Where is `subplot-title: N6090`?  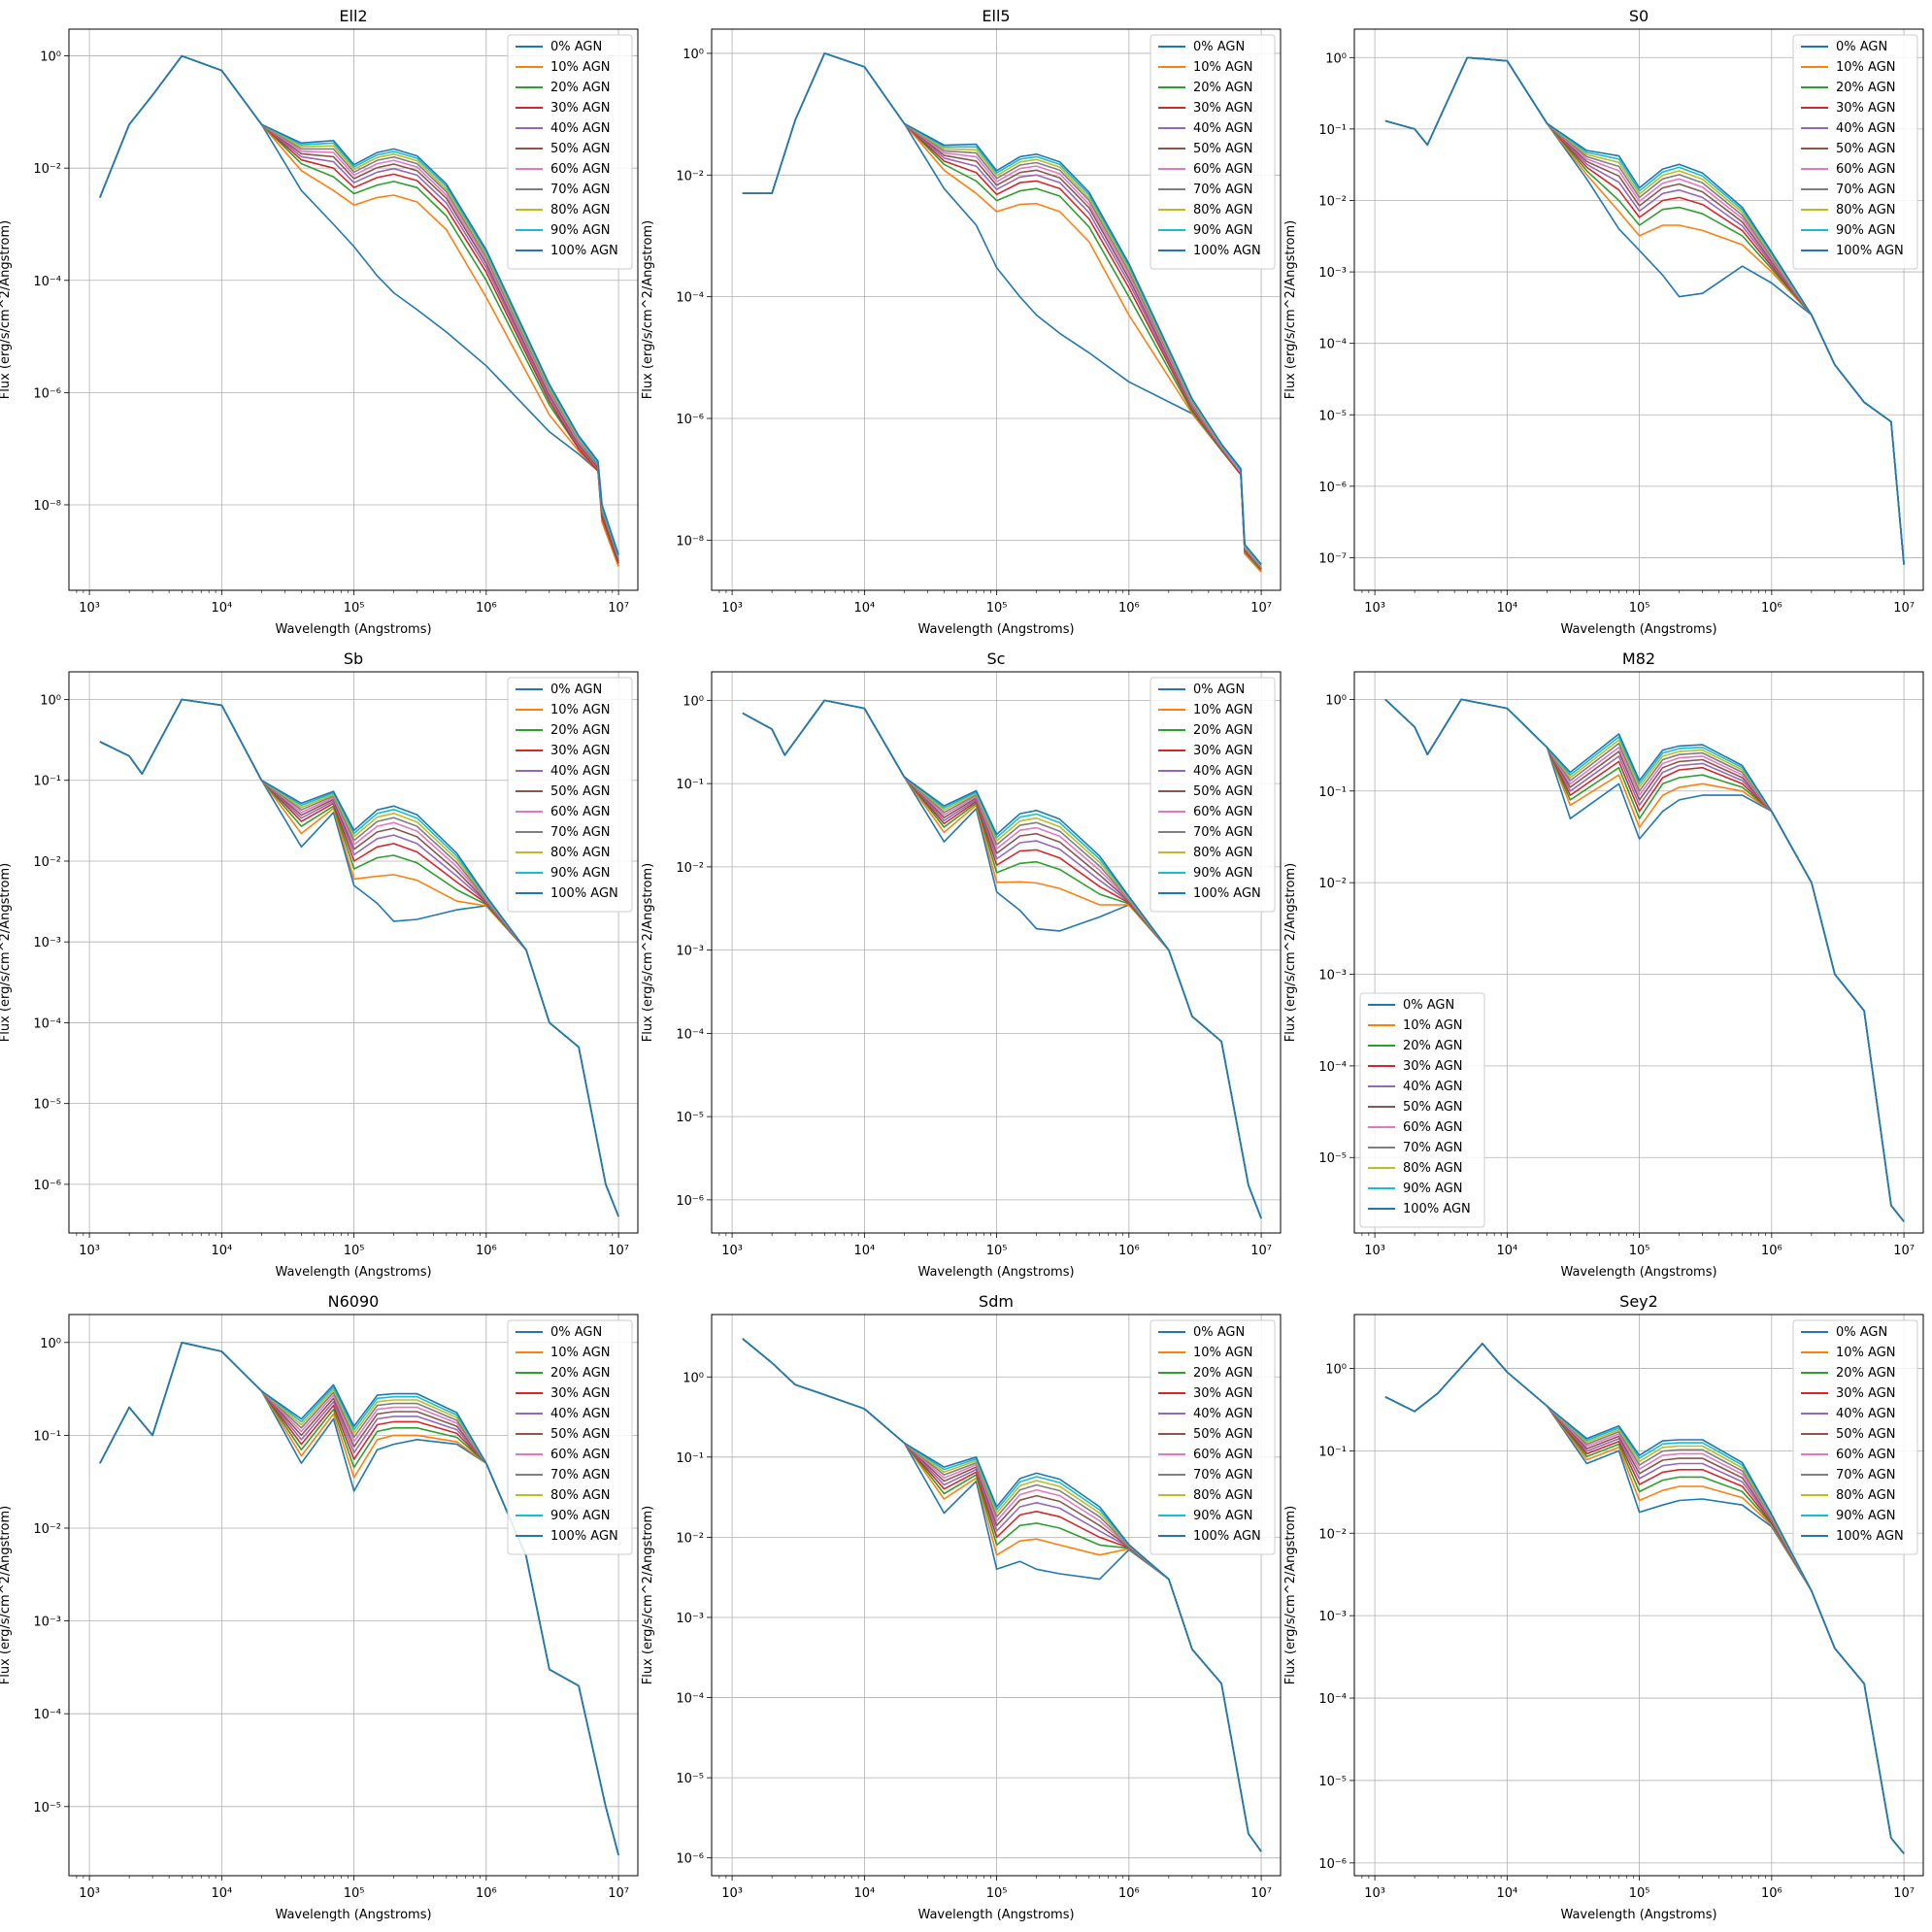 subplot-title: N6090 is located at coordinates (354, 1301).